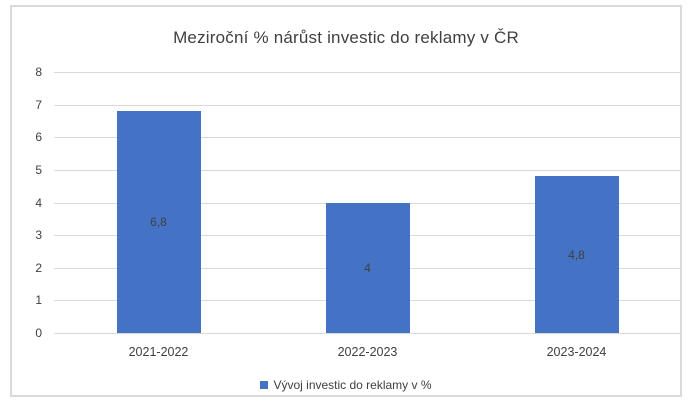 The height and width of the screenshot is (414, 700). What do you see at coordinates (576, 352) in the screenshot?
I see `x-tick-label: 2023-2024` at bounding box center [576, 352].